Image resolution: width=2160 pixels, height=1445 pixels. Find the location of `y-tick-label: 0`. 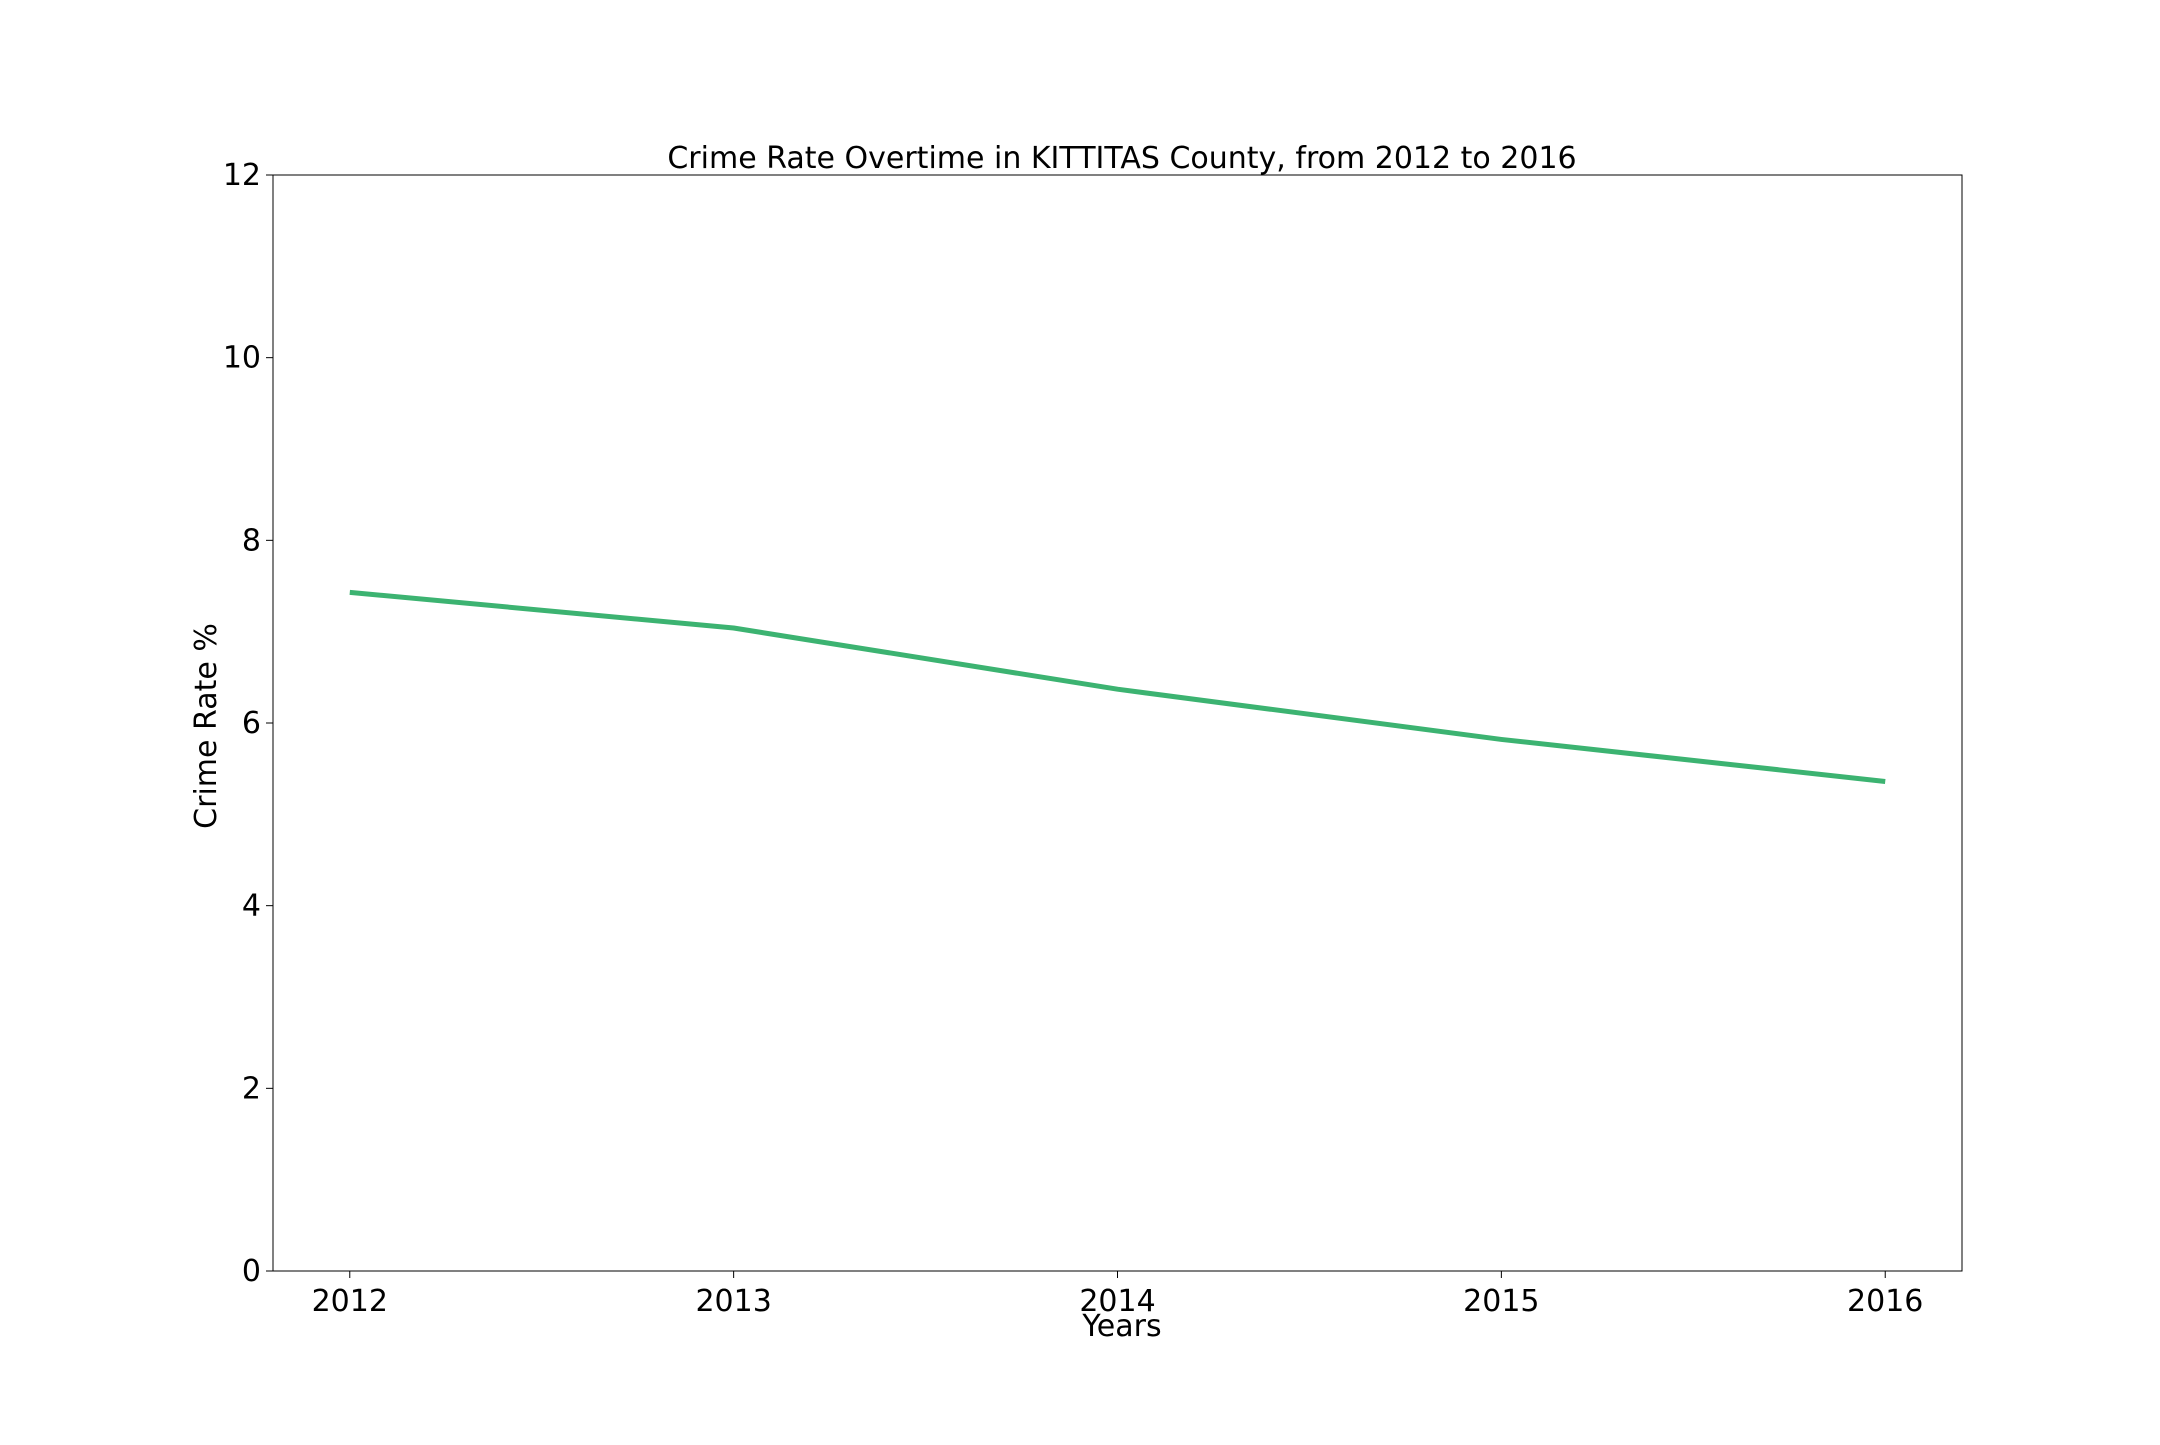

y-tick-label: 0 is located at coordinates (251, 1271).